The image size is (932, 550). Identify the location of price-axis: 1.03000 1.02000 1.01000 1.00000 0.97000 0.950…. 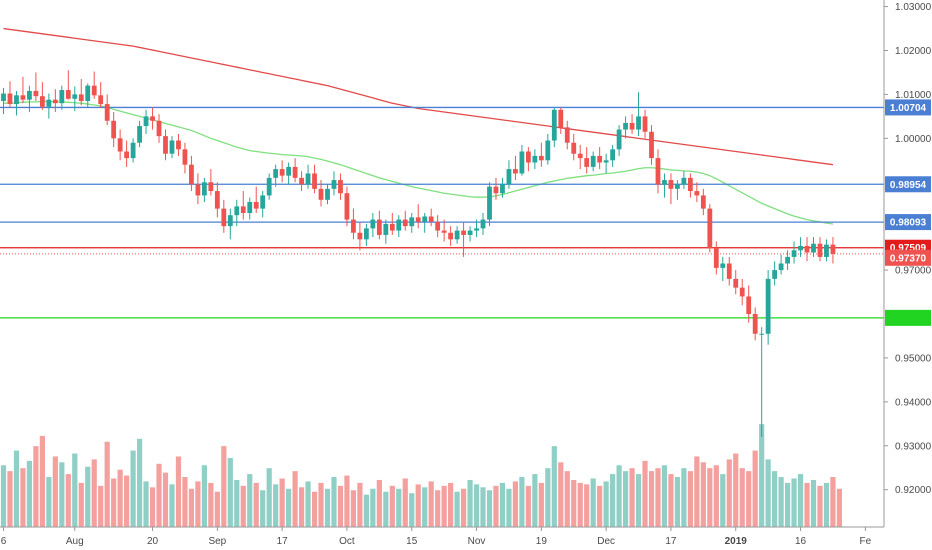
(908, 249).